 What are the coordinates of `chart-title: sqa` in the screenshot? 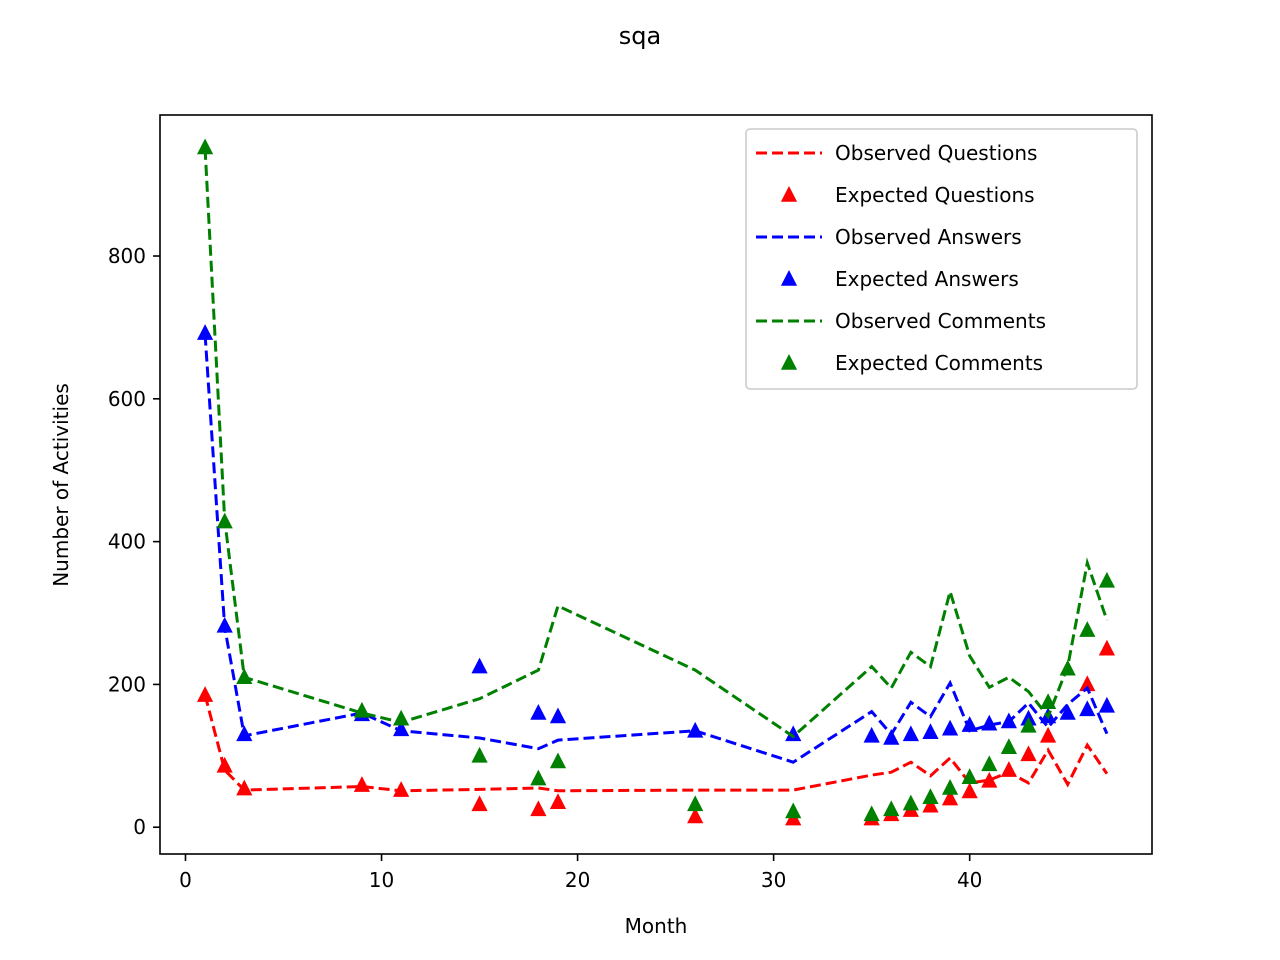 It's located at (640, 36).